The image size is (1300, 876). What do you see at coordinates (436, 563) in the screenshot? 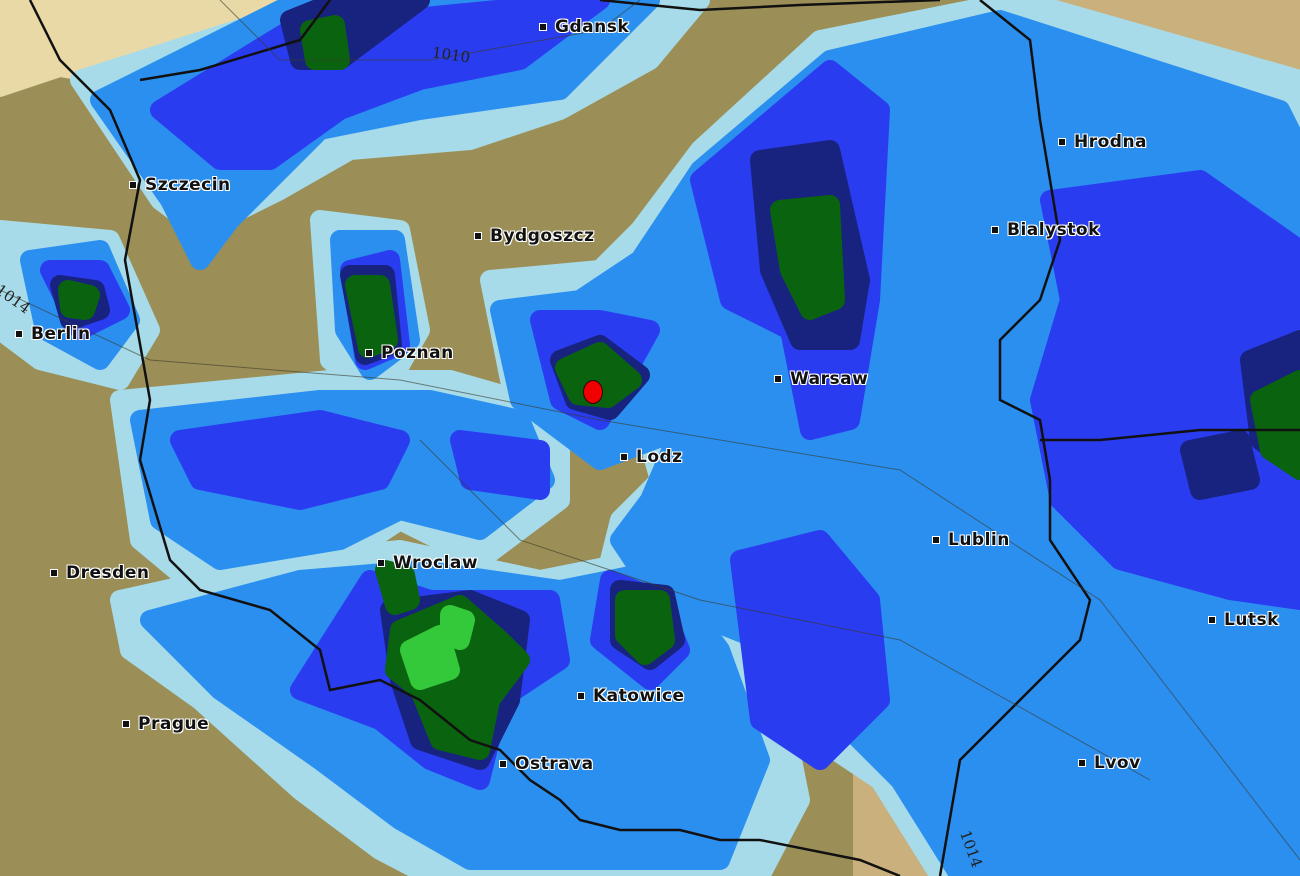
I see `city-label: Wroclaw` at bounding box center [436, 563].